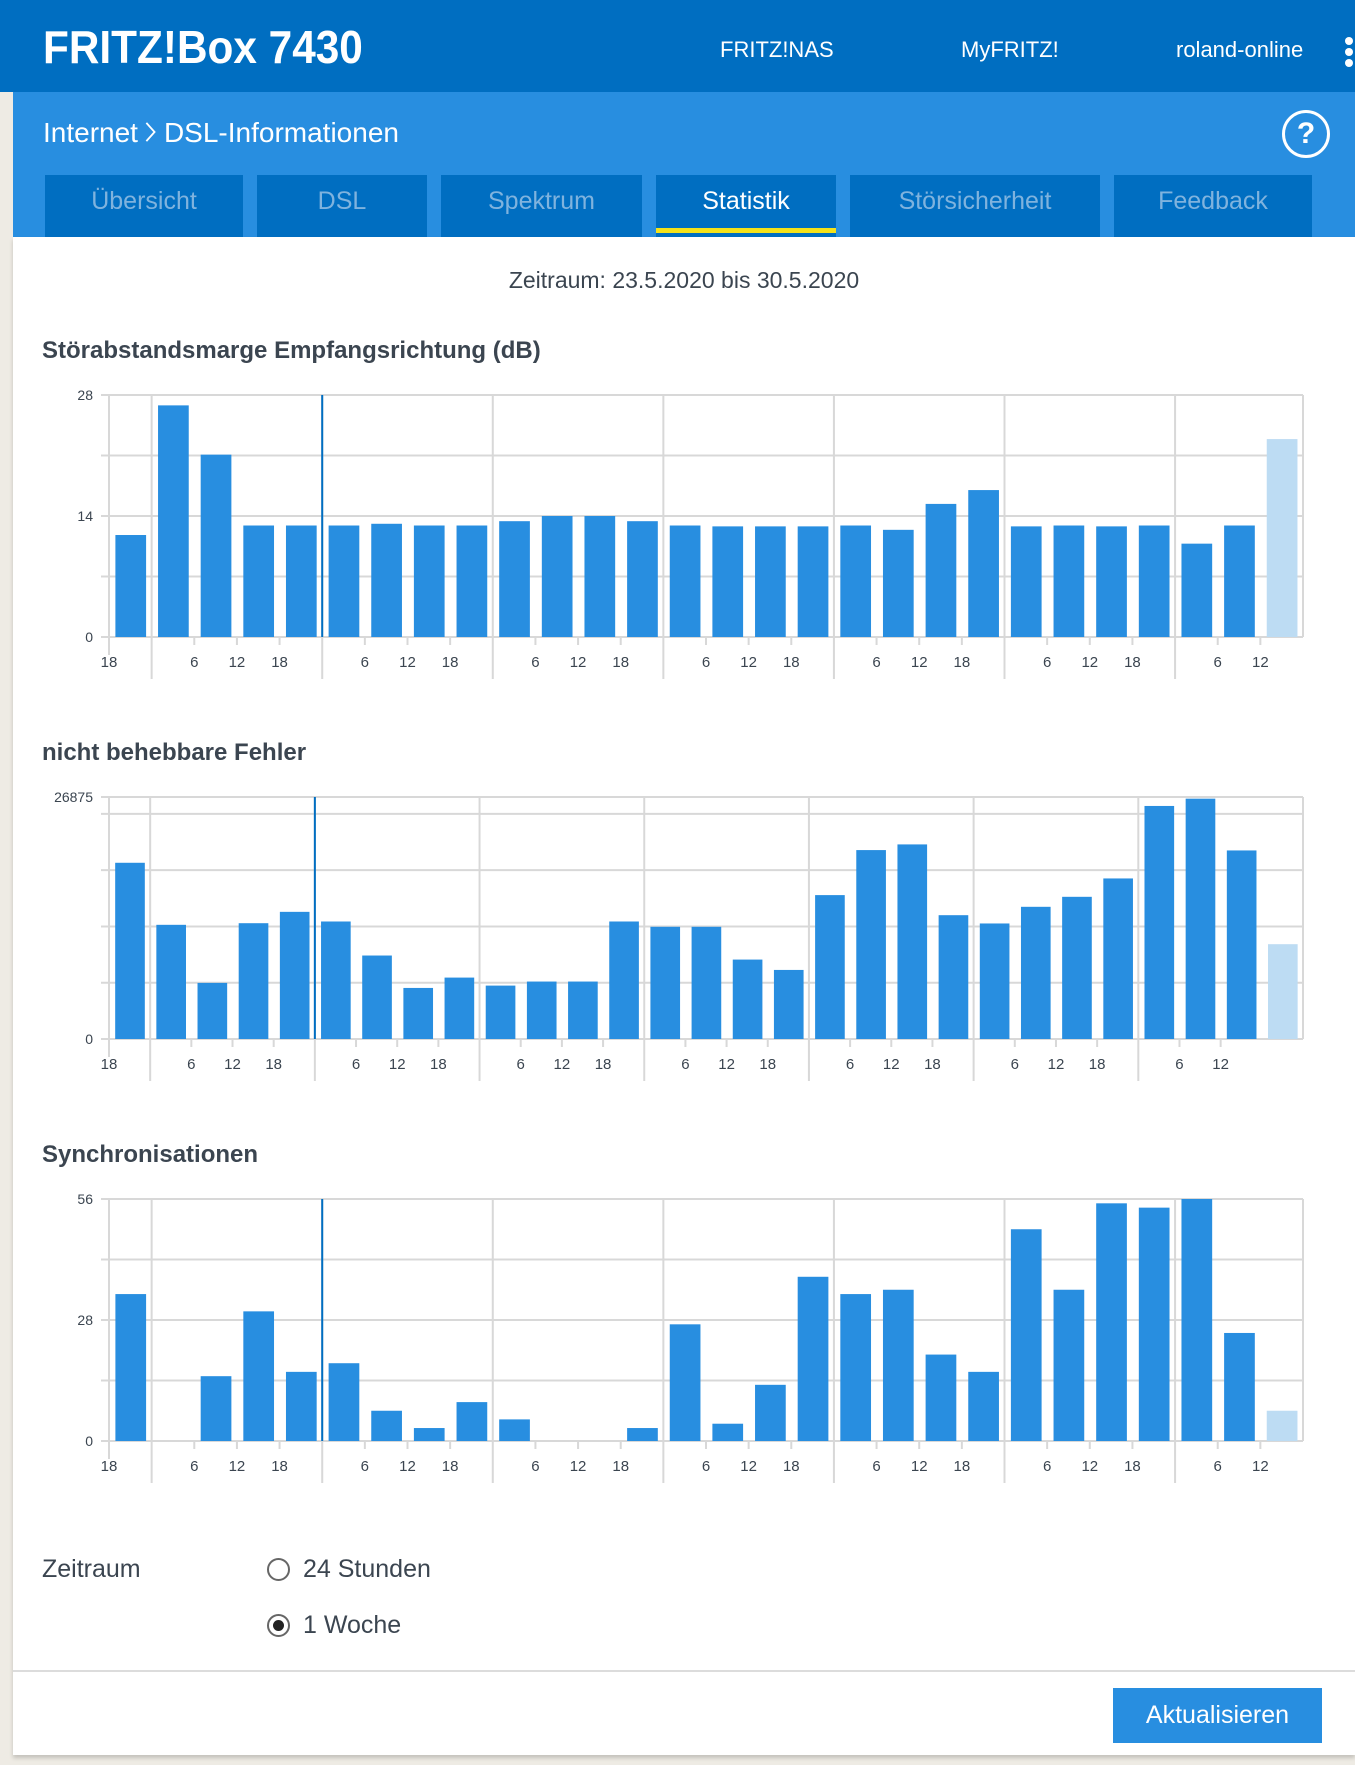 The width and height of the screenshot is (1355, 1765). What do you see at coordinates (541, 206) in the screenshot?
I see `tab-spektrum: Spektrum` at bounding box center [541, 206].